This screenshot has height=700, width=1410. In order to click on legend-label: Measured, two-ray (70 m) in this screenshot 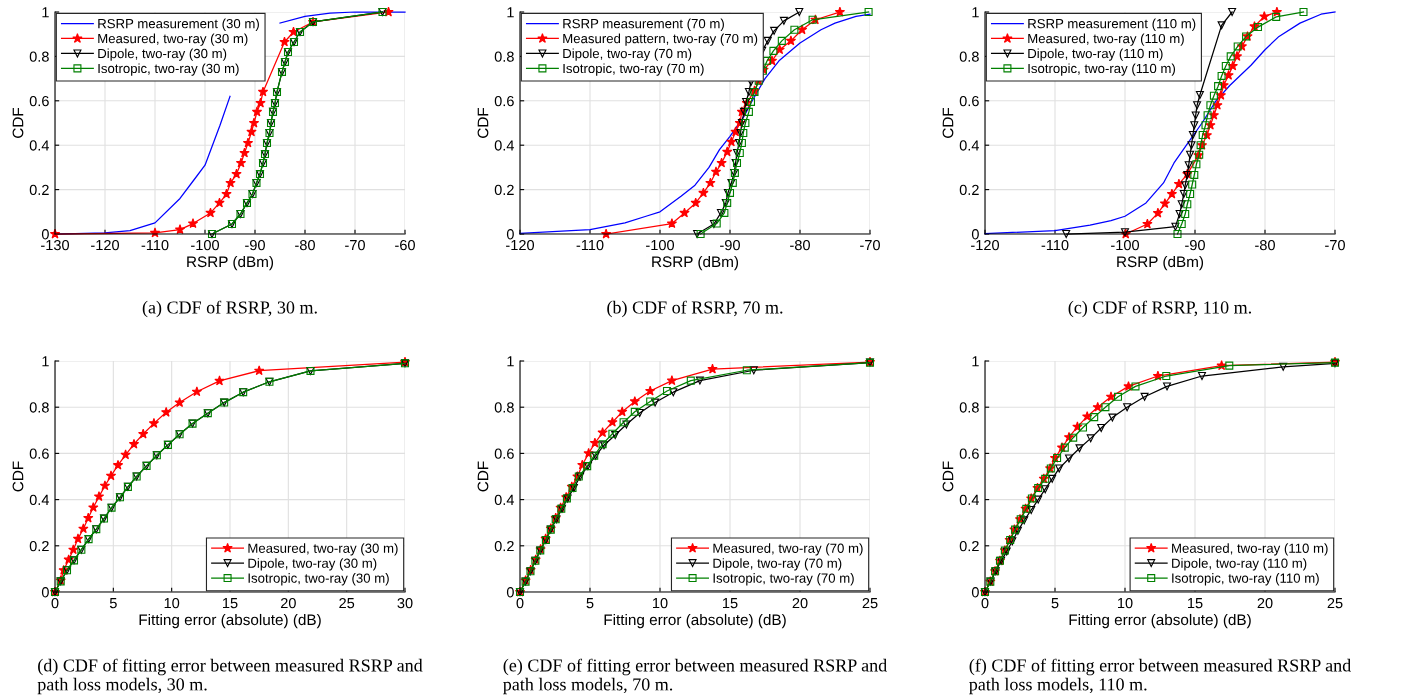, I will do `click(788, 549)`.